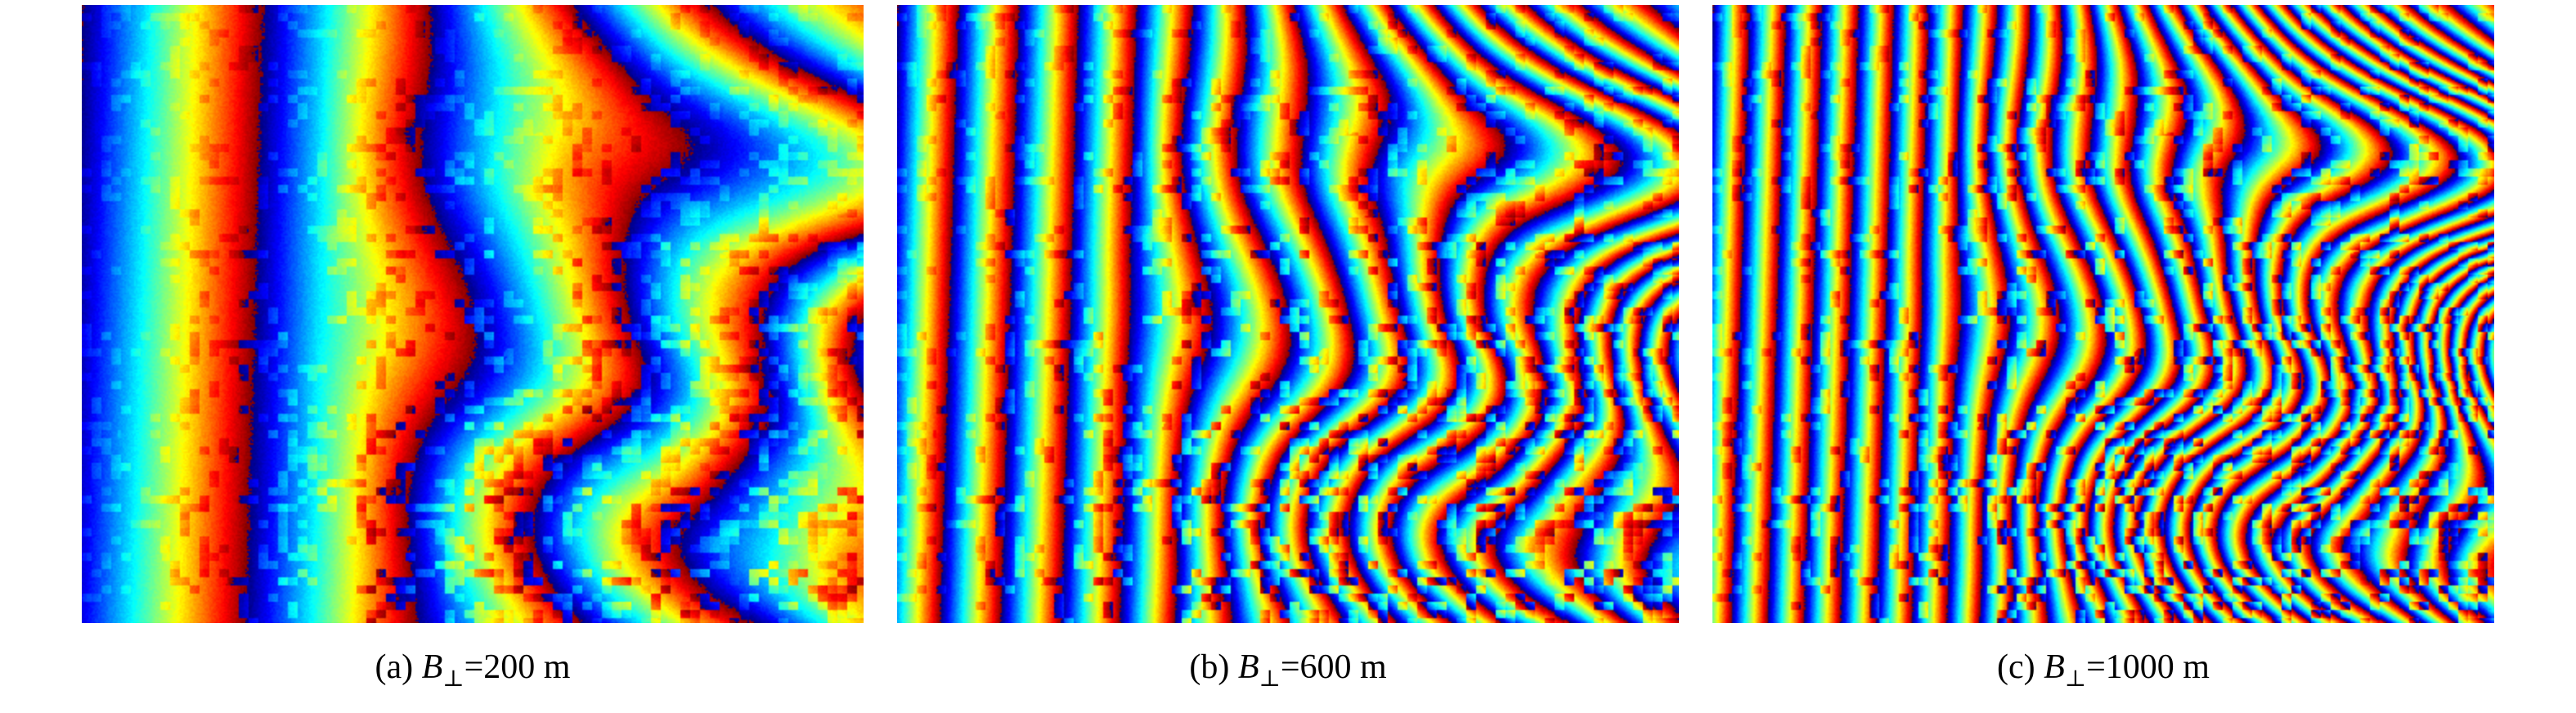  What do you see at coordinates (2148, 667) in the screenshot?
I see `caption-value: =1000 m` at bounding box center [2148, 667].